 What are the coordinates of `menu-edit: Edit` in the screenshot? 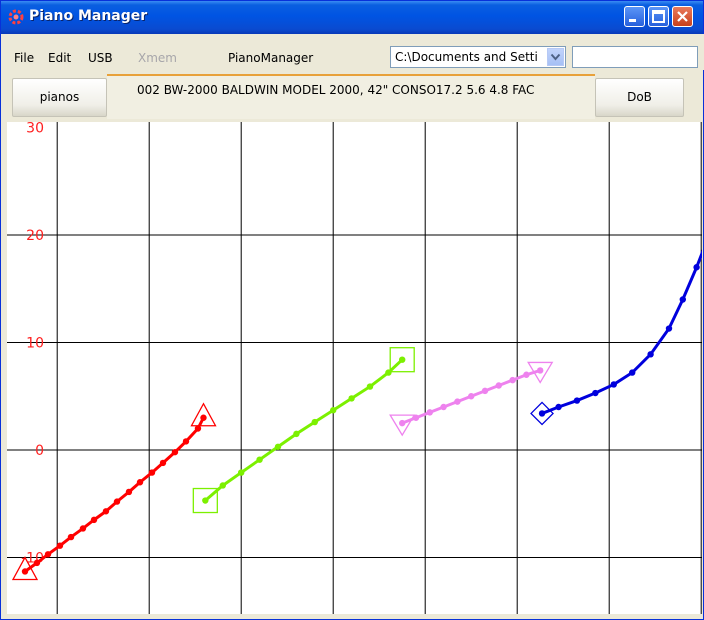 It's located at (60, 58).